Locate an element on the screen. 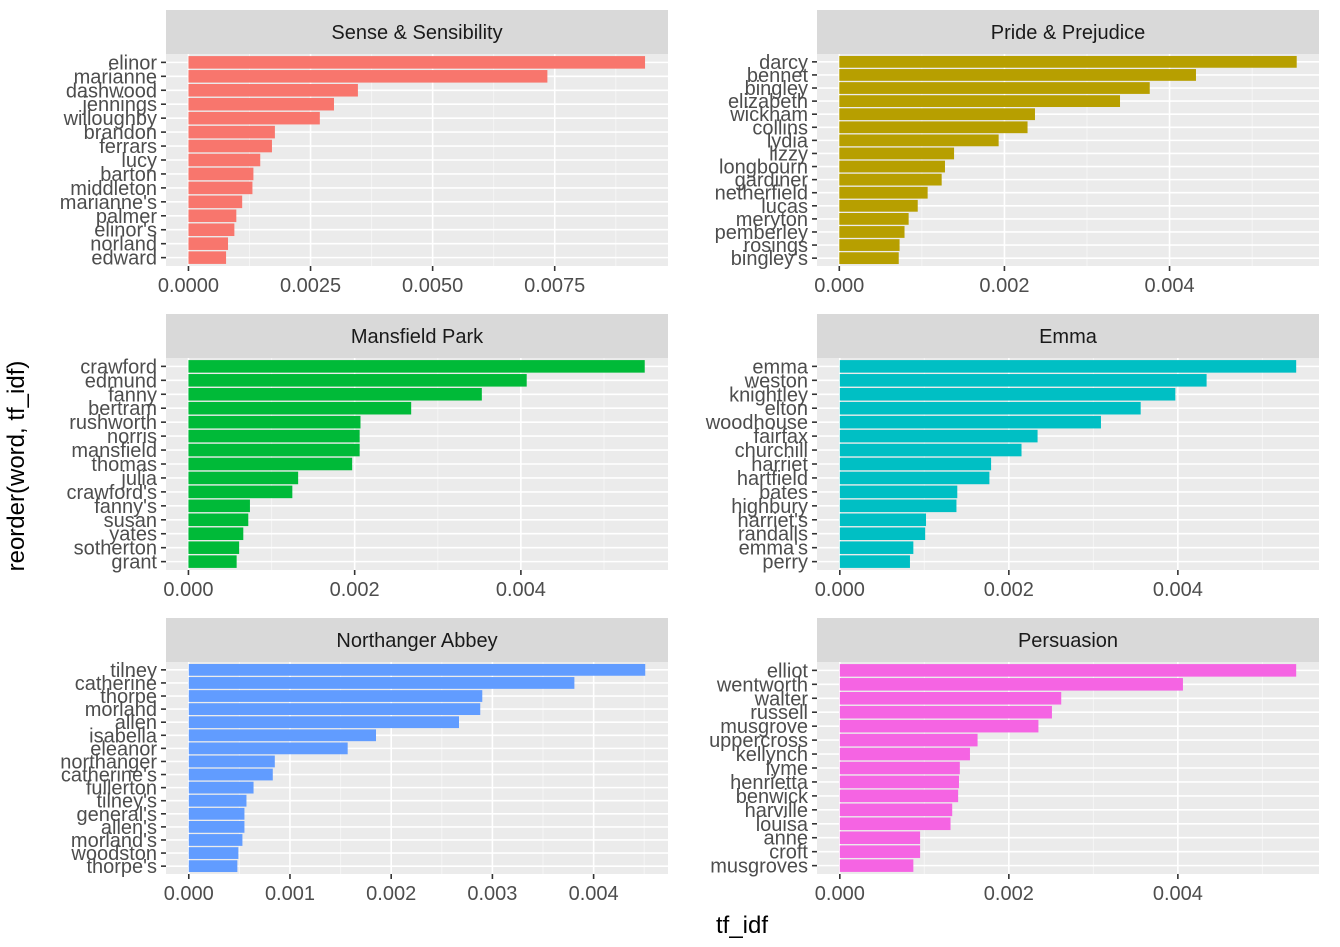  y-tick-label: croft is located at coordinates (788, 853).